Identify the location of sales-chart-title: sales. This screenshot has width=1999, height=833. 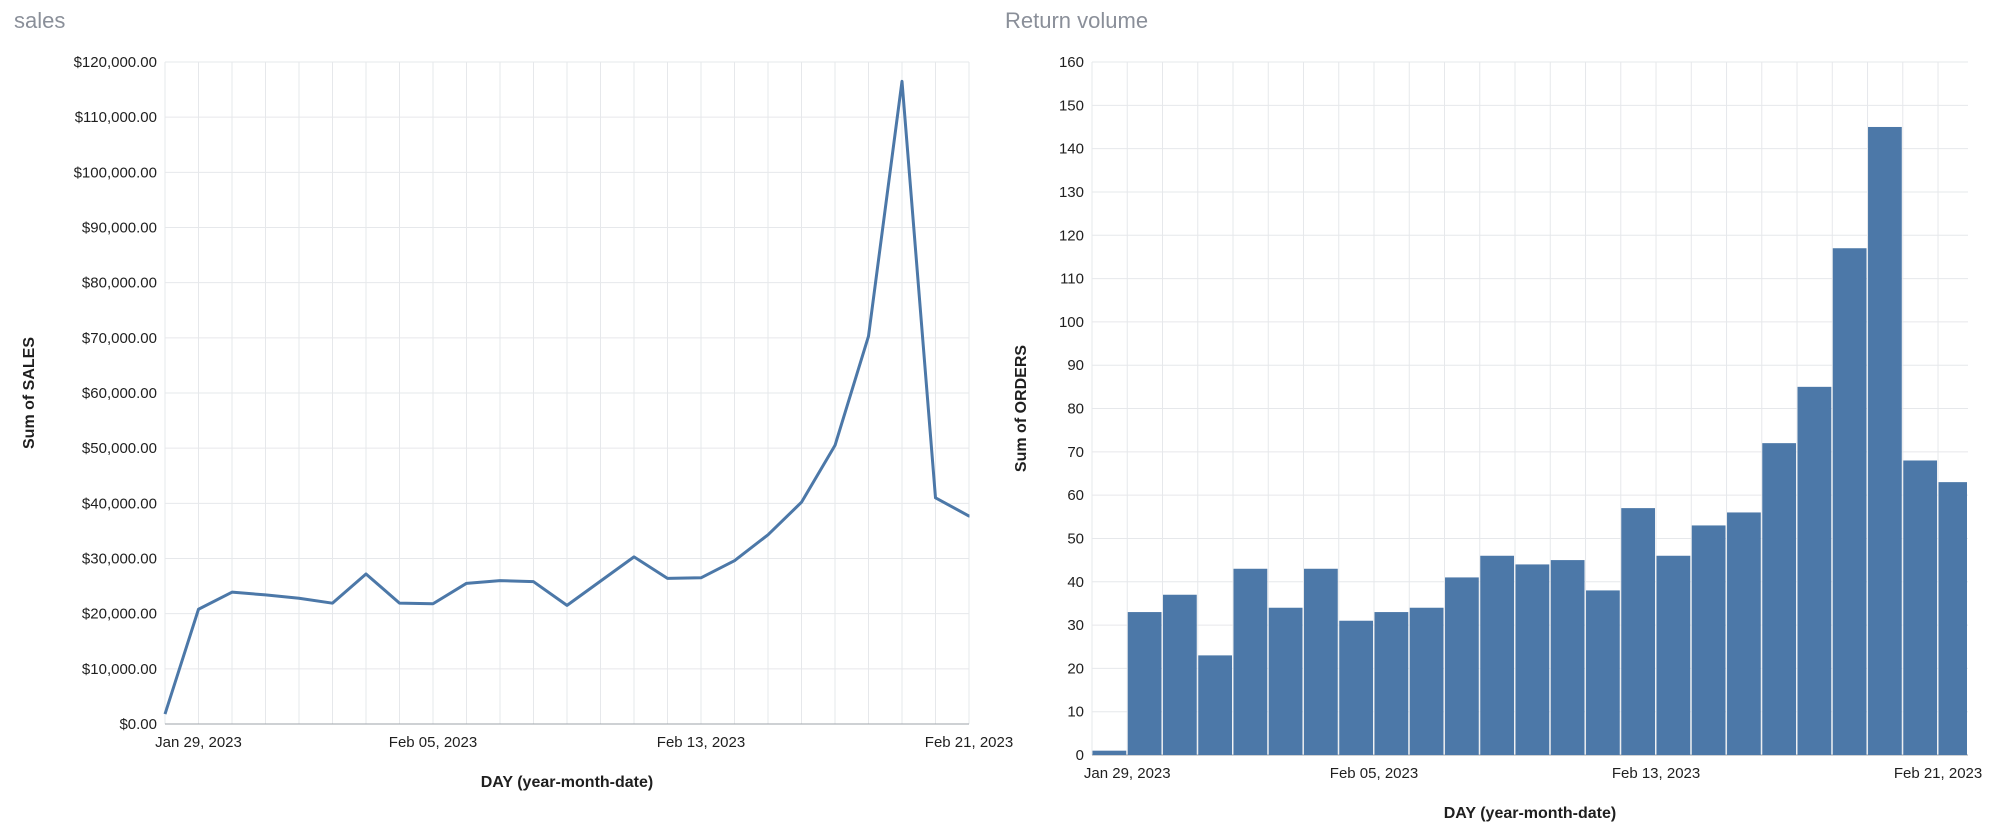
(39, 20).